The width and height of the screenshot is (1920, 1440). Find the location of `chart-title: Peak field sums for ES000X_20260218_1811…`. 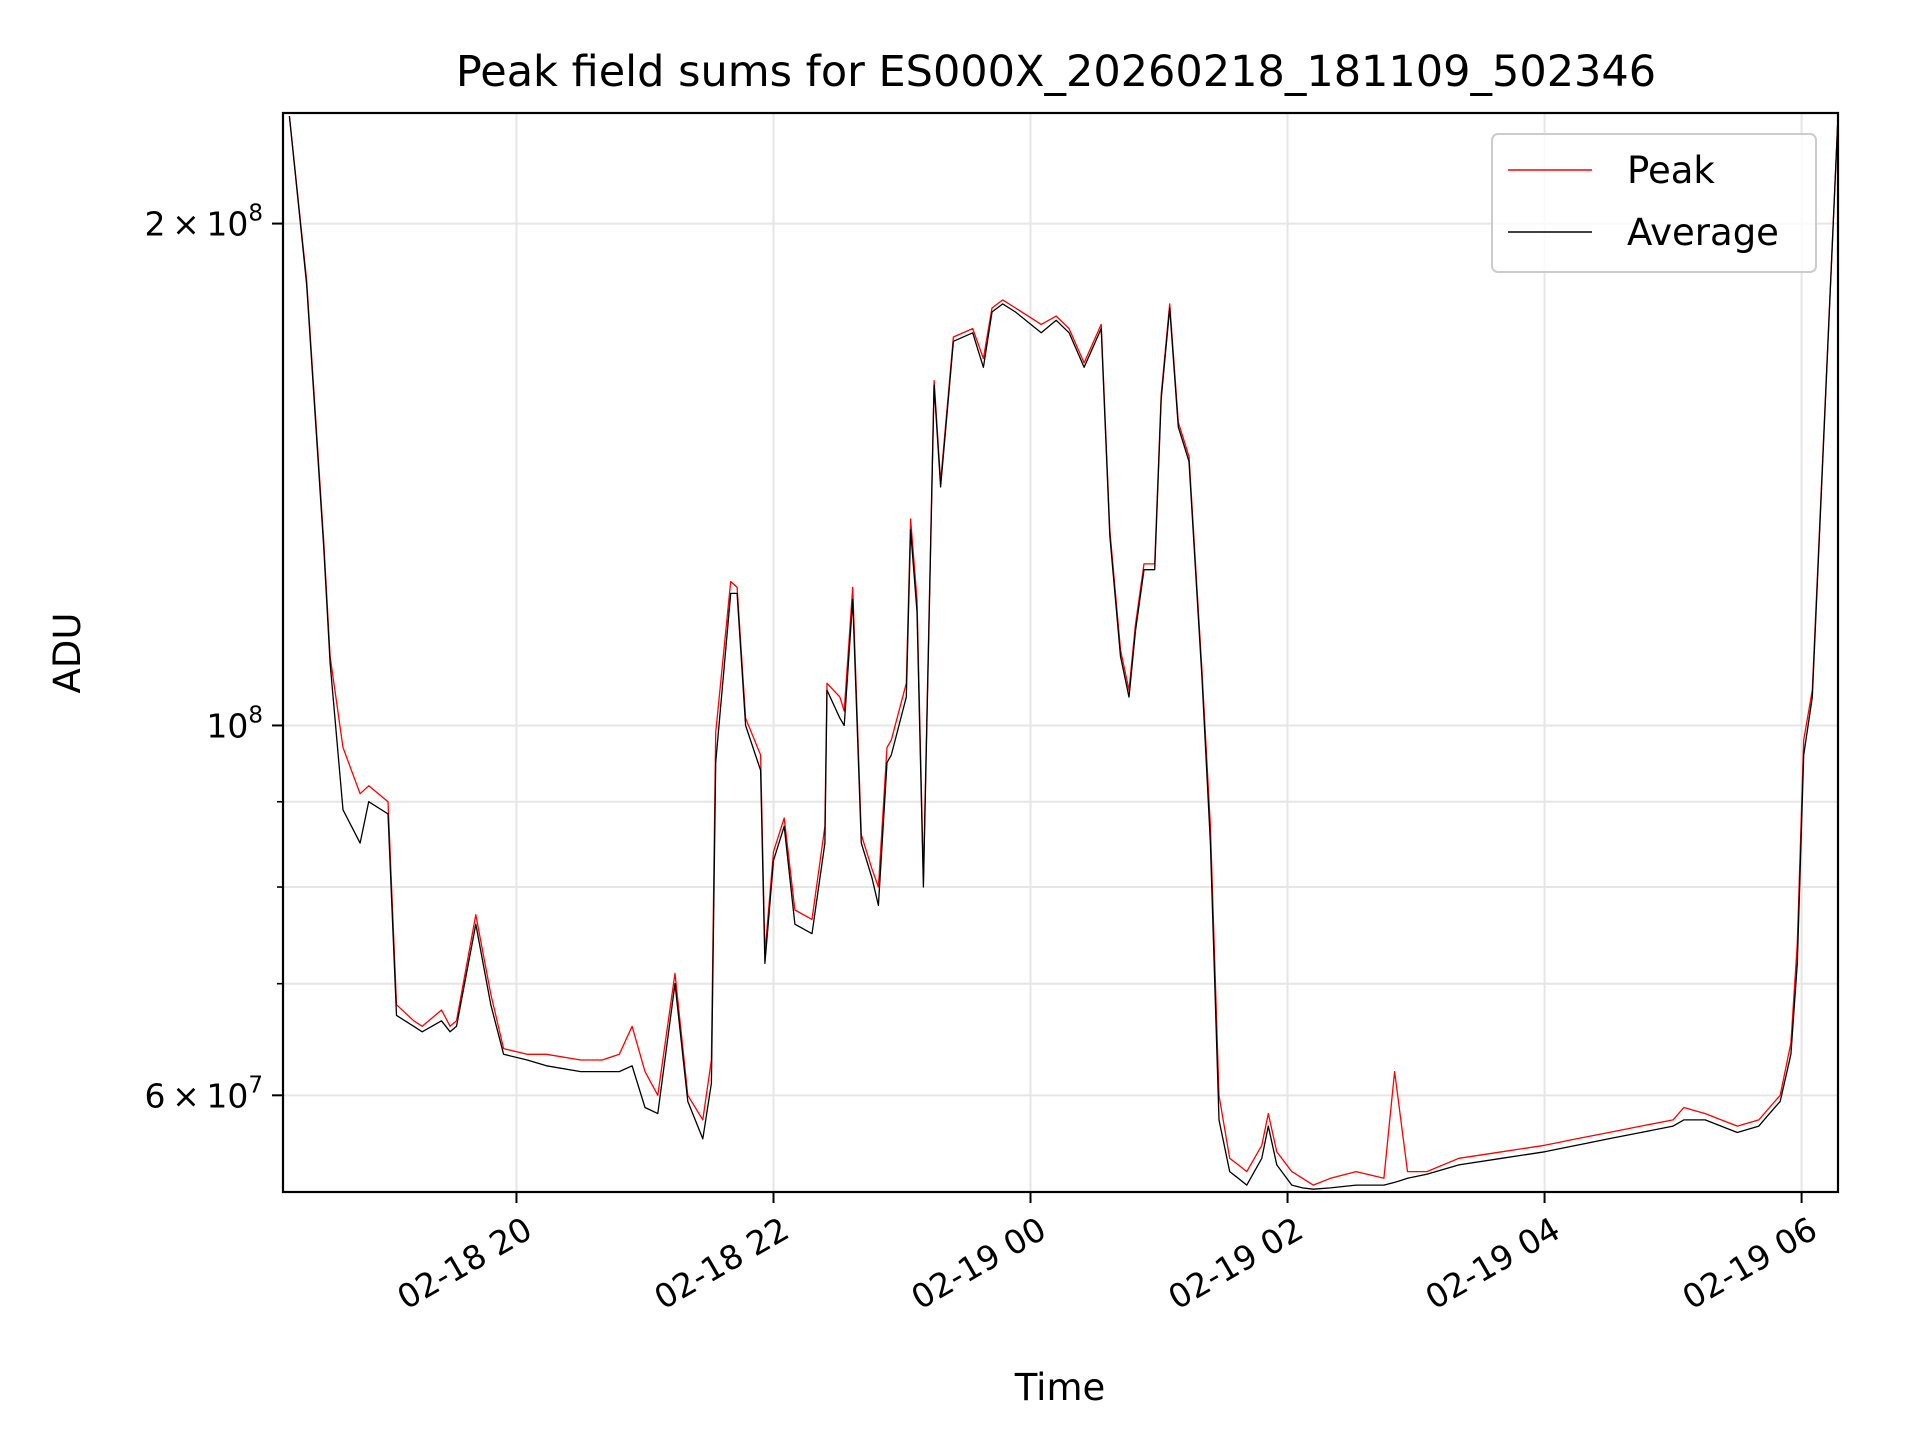

chart-title: Peak field sums for ES000X_20260218_1811… is located at coordinates (1056, 72).